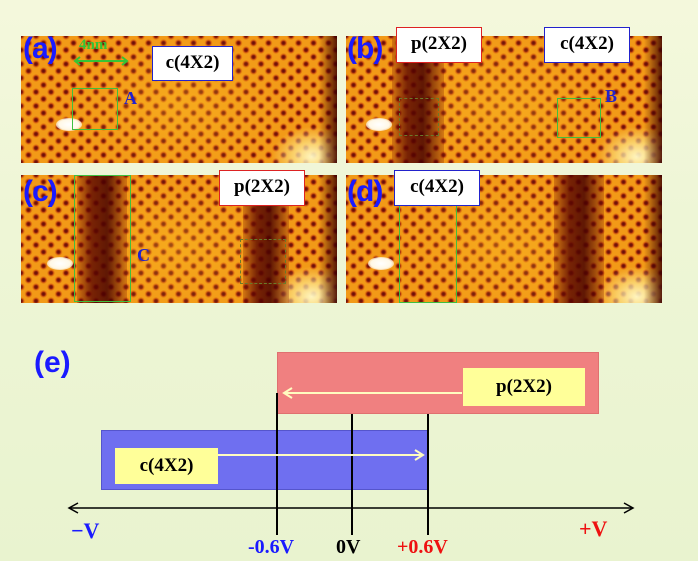  I want to click on panel-label-b: (b), so click(365, 48).